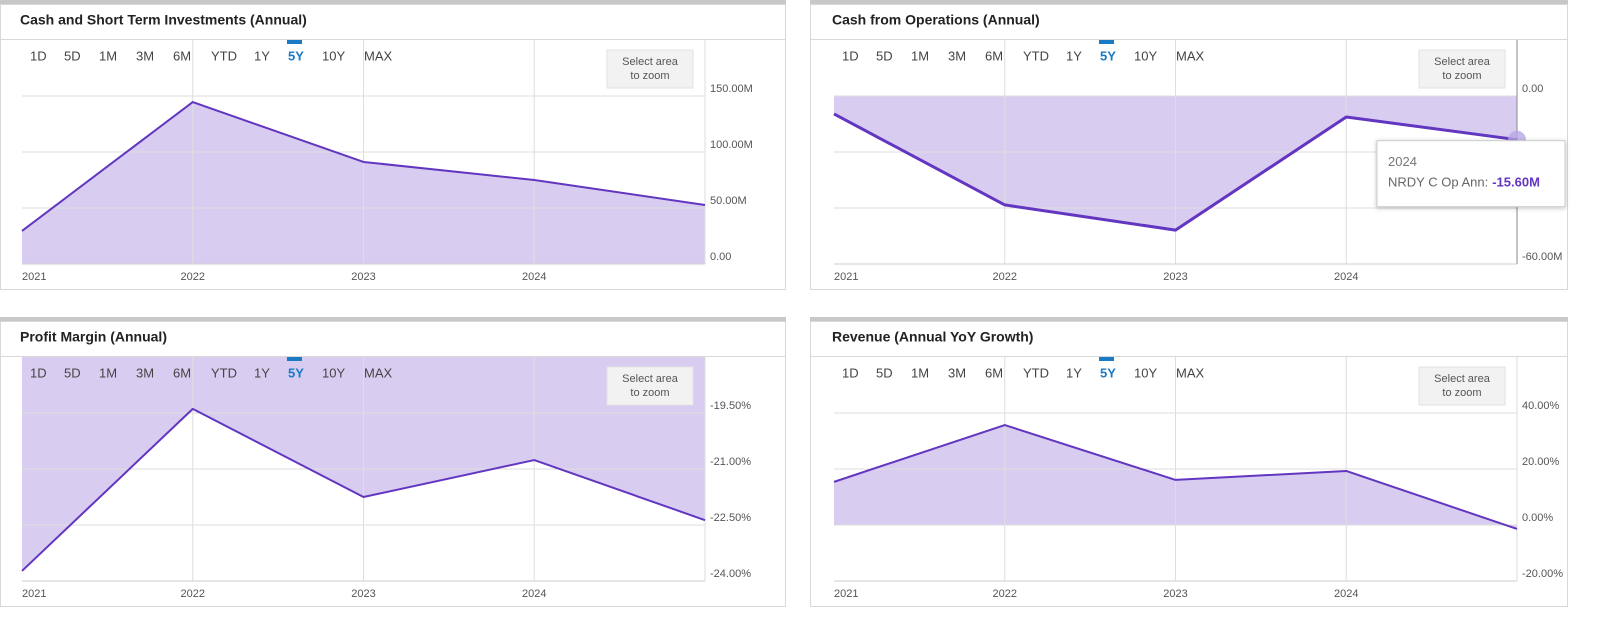  What do you see at coordinates (1542, 257) in the screenshot?
I see `y-tick-label: -60.00M` at bounding box center [1542, 257].